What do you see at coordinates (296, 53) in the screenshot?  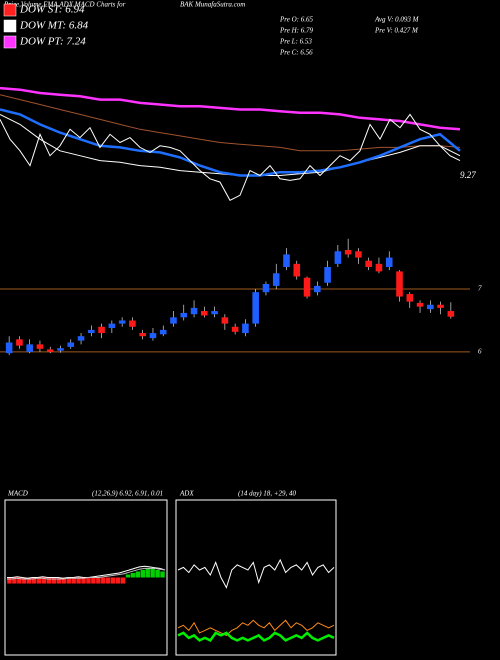 I see `annotation: Pre C: 6.56` at bounding box center [296, 53].